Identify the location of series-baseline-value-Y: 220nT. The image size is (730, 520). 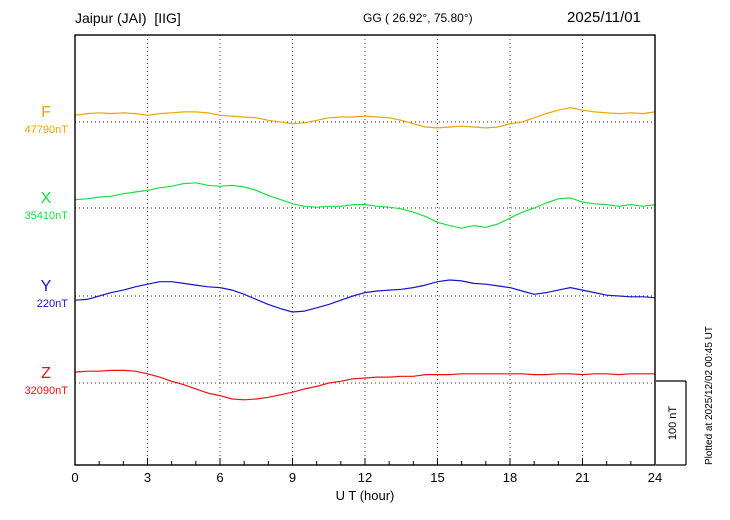
(52, 304).